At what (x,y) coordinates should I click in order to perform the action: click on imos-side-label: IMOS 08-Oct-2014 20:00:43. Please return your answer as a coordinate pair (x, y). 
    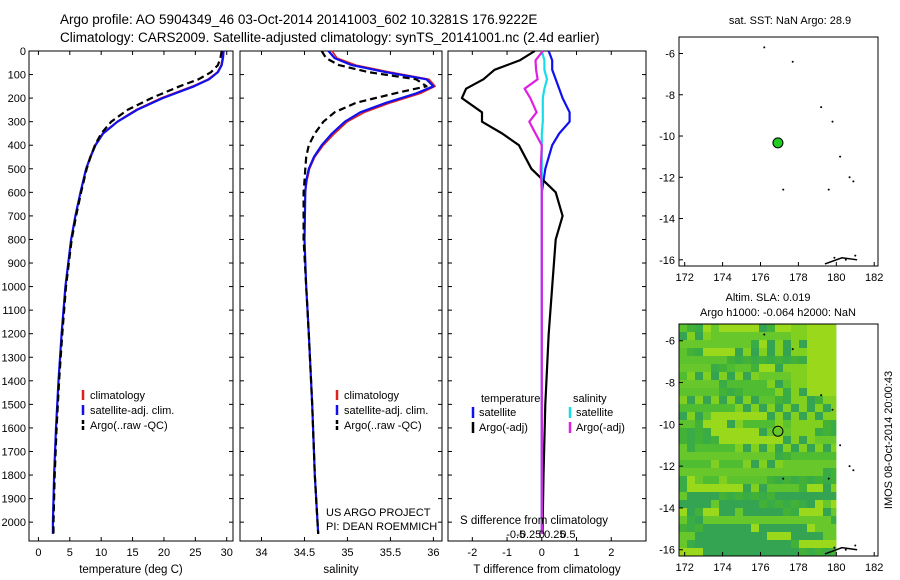
    Looking at the image, I should click on (889, 440).